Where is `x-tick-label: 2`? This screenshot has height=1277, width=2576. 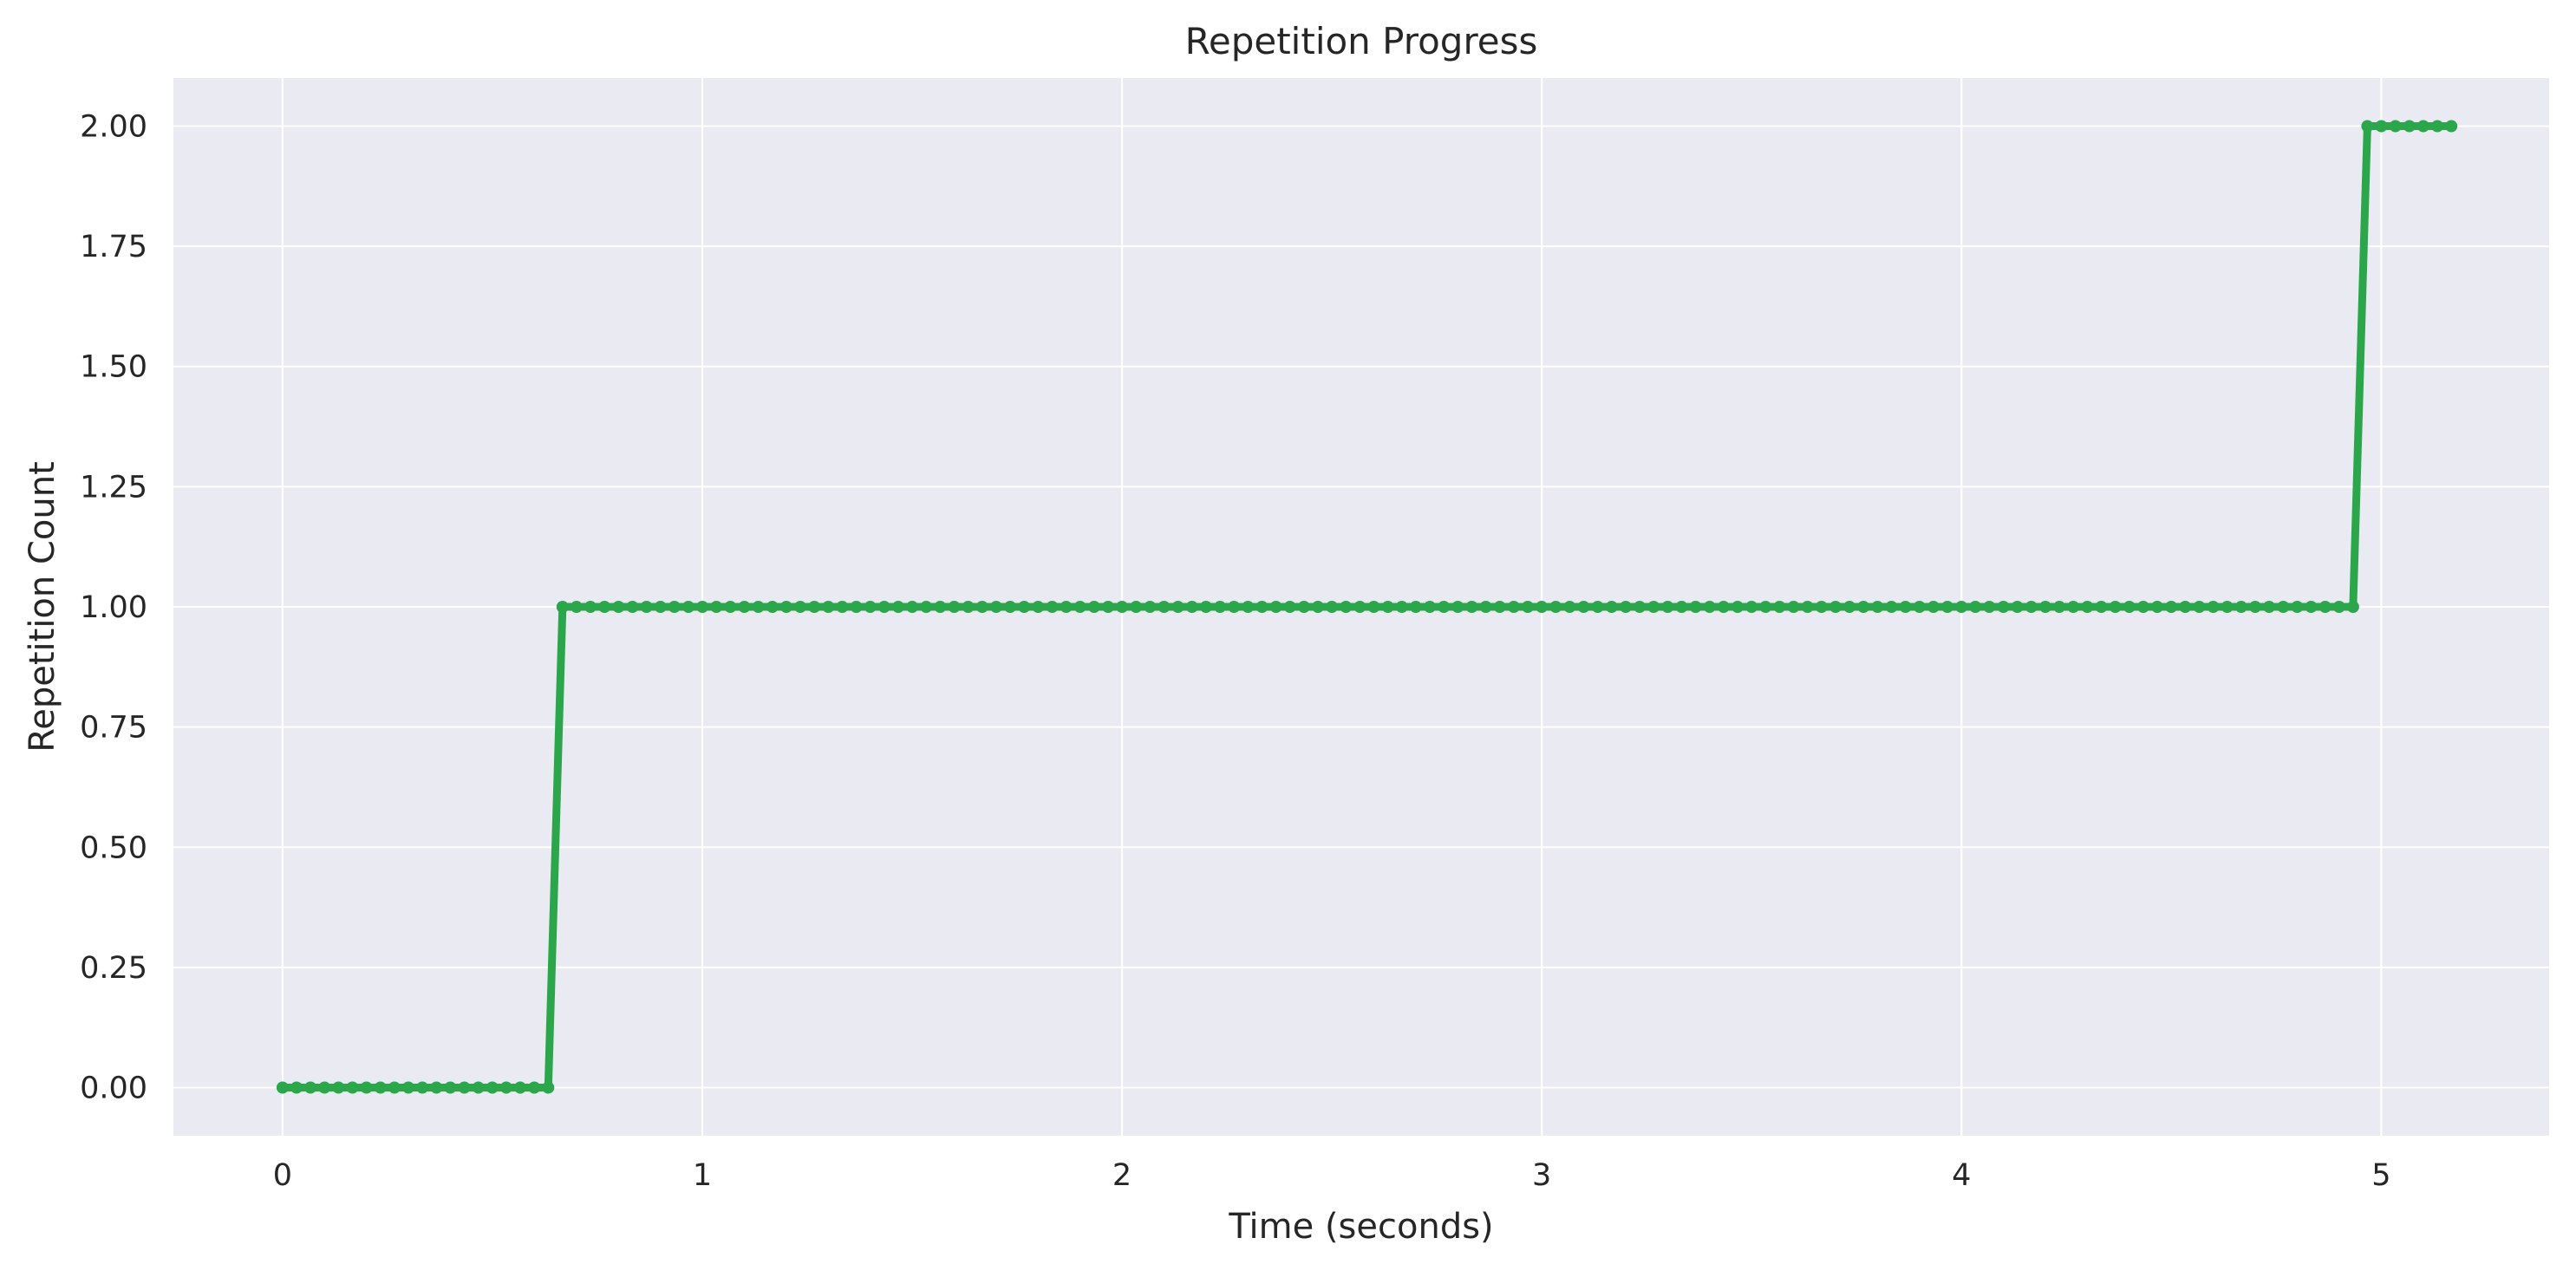 x-tick-label: 2 is located at coordinates (1122, 1175).